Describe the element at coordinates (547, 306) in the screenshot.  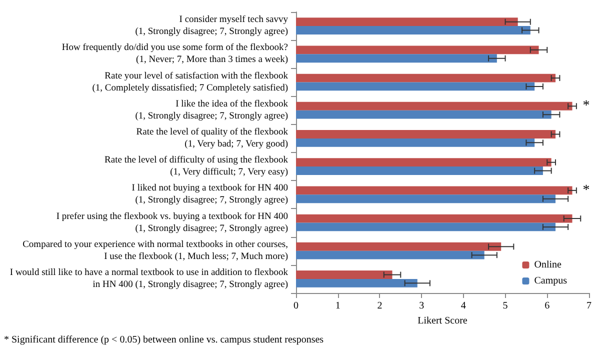
I see `x-tick-label: 6` at that location.